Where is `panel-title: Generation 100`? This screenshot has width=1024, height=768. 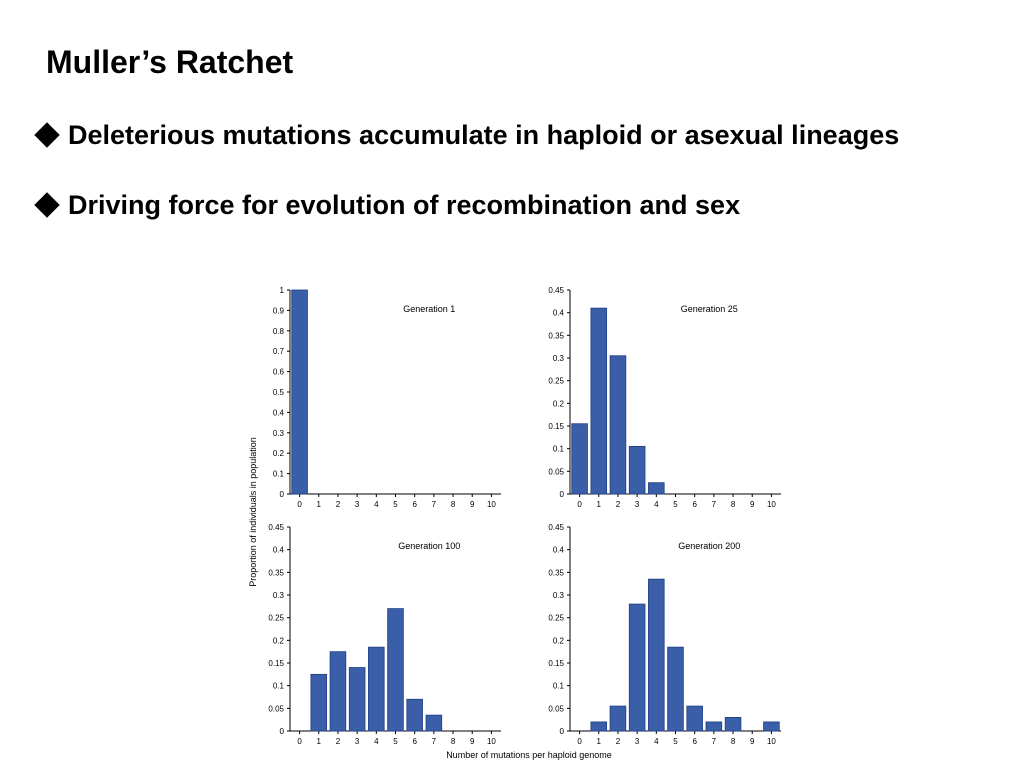 panel-title: Generation 100 is located at coordinates (429, 546).